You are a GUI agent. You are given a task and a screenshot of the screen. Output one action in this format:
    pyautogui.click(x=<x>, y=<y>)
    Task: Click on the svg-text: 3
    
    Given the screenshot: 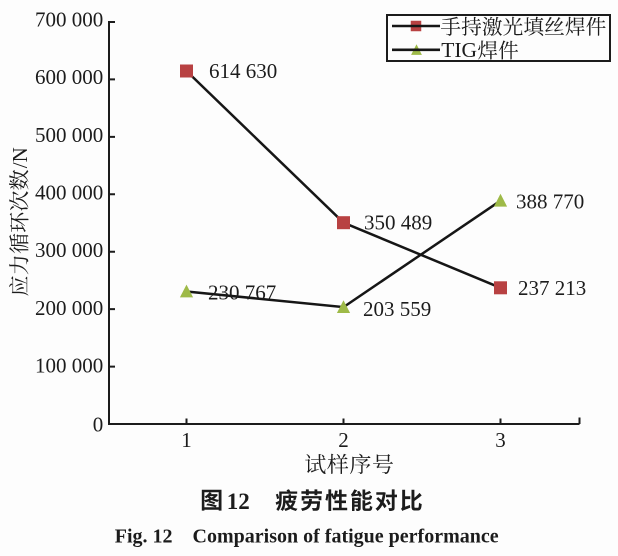 What is the action you would take?
    pyautogui.click(x=500, y=440)
    